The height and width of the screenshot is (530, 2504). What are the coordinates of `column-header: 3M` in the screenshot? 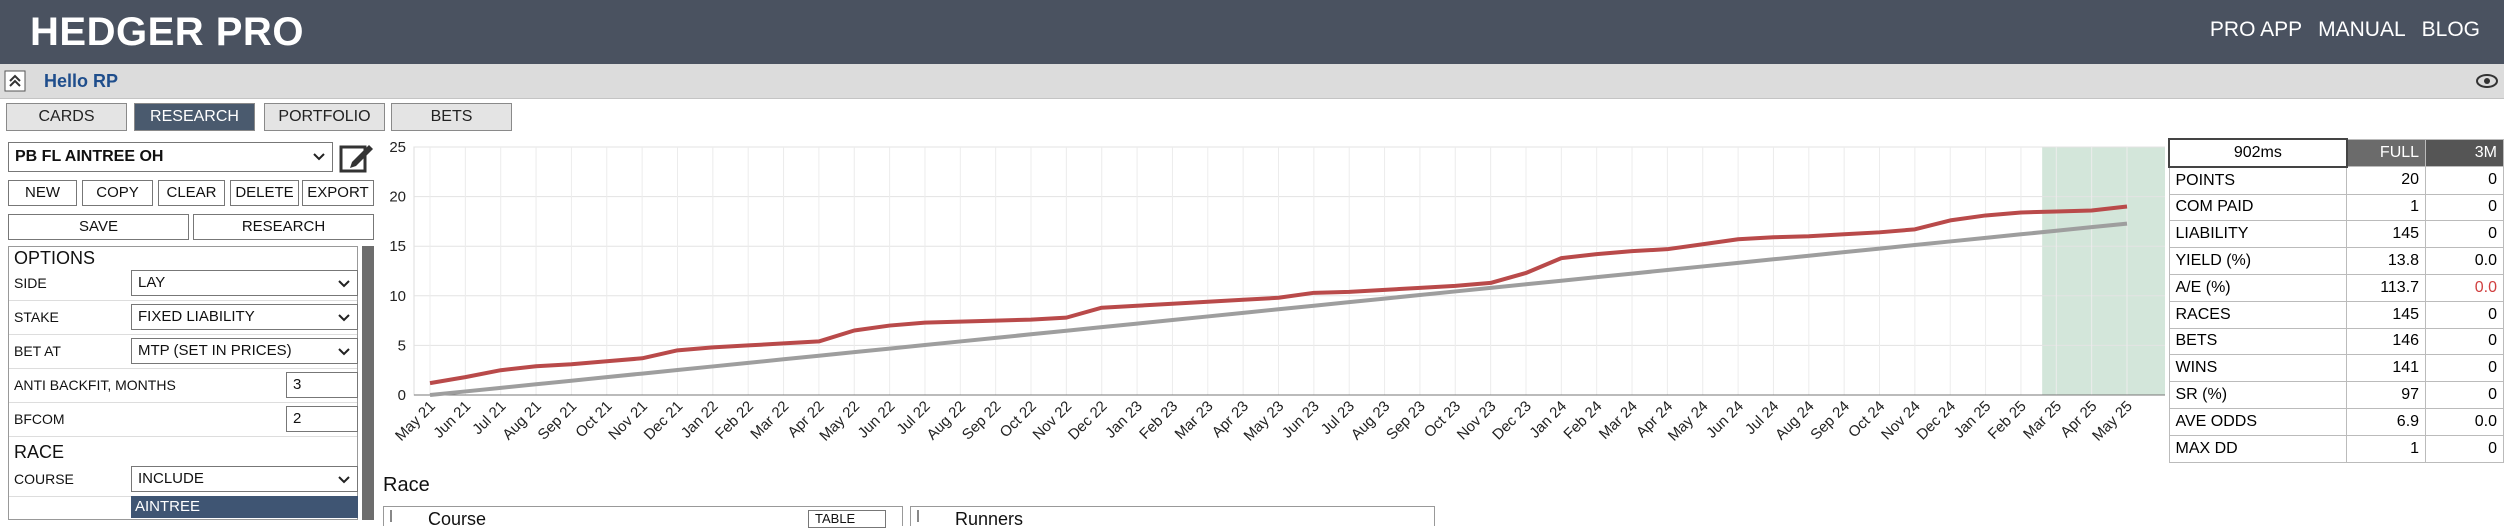 It's located at (2464, 153).